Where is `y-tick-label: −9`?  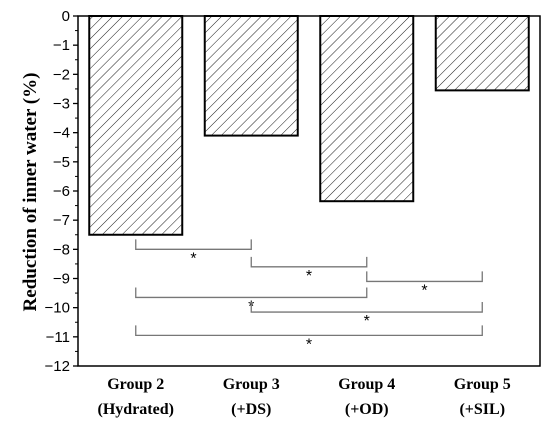 y-tick-label: −9 is located at coordinates (61, 279).